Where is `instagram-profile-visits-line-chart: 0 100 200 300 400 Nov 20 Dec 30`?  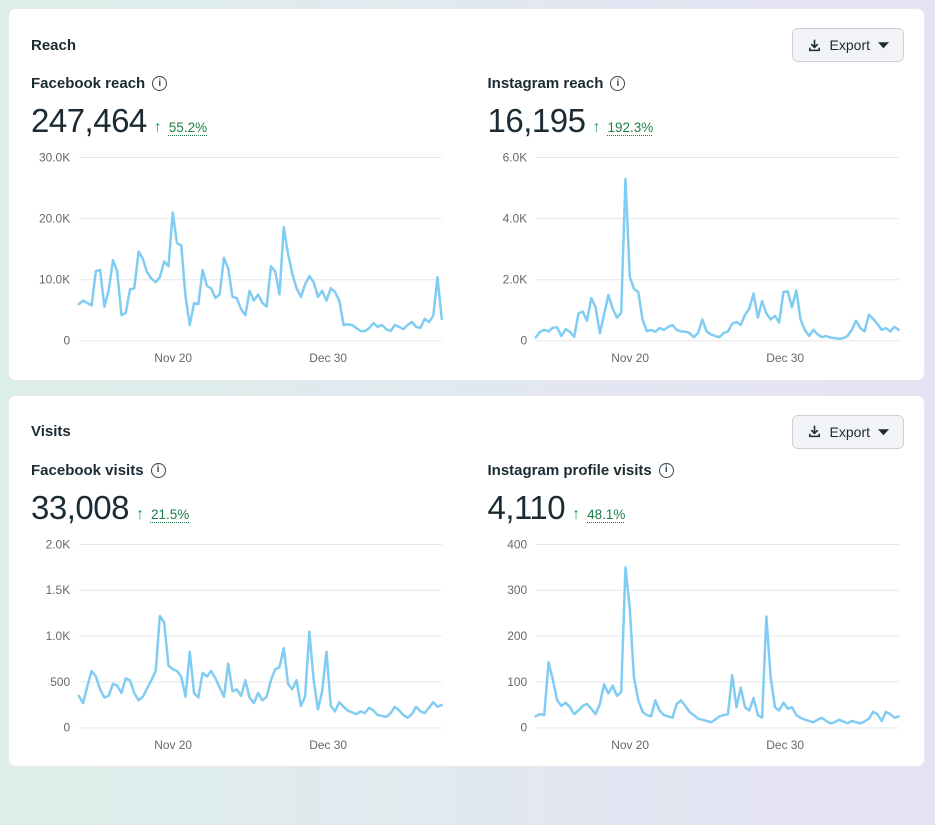
instagram-profile-visits-line-chart: 0 100 200 300 400 Nov 20 Dec 30 is located at coordinates (696, 645).